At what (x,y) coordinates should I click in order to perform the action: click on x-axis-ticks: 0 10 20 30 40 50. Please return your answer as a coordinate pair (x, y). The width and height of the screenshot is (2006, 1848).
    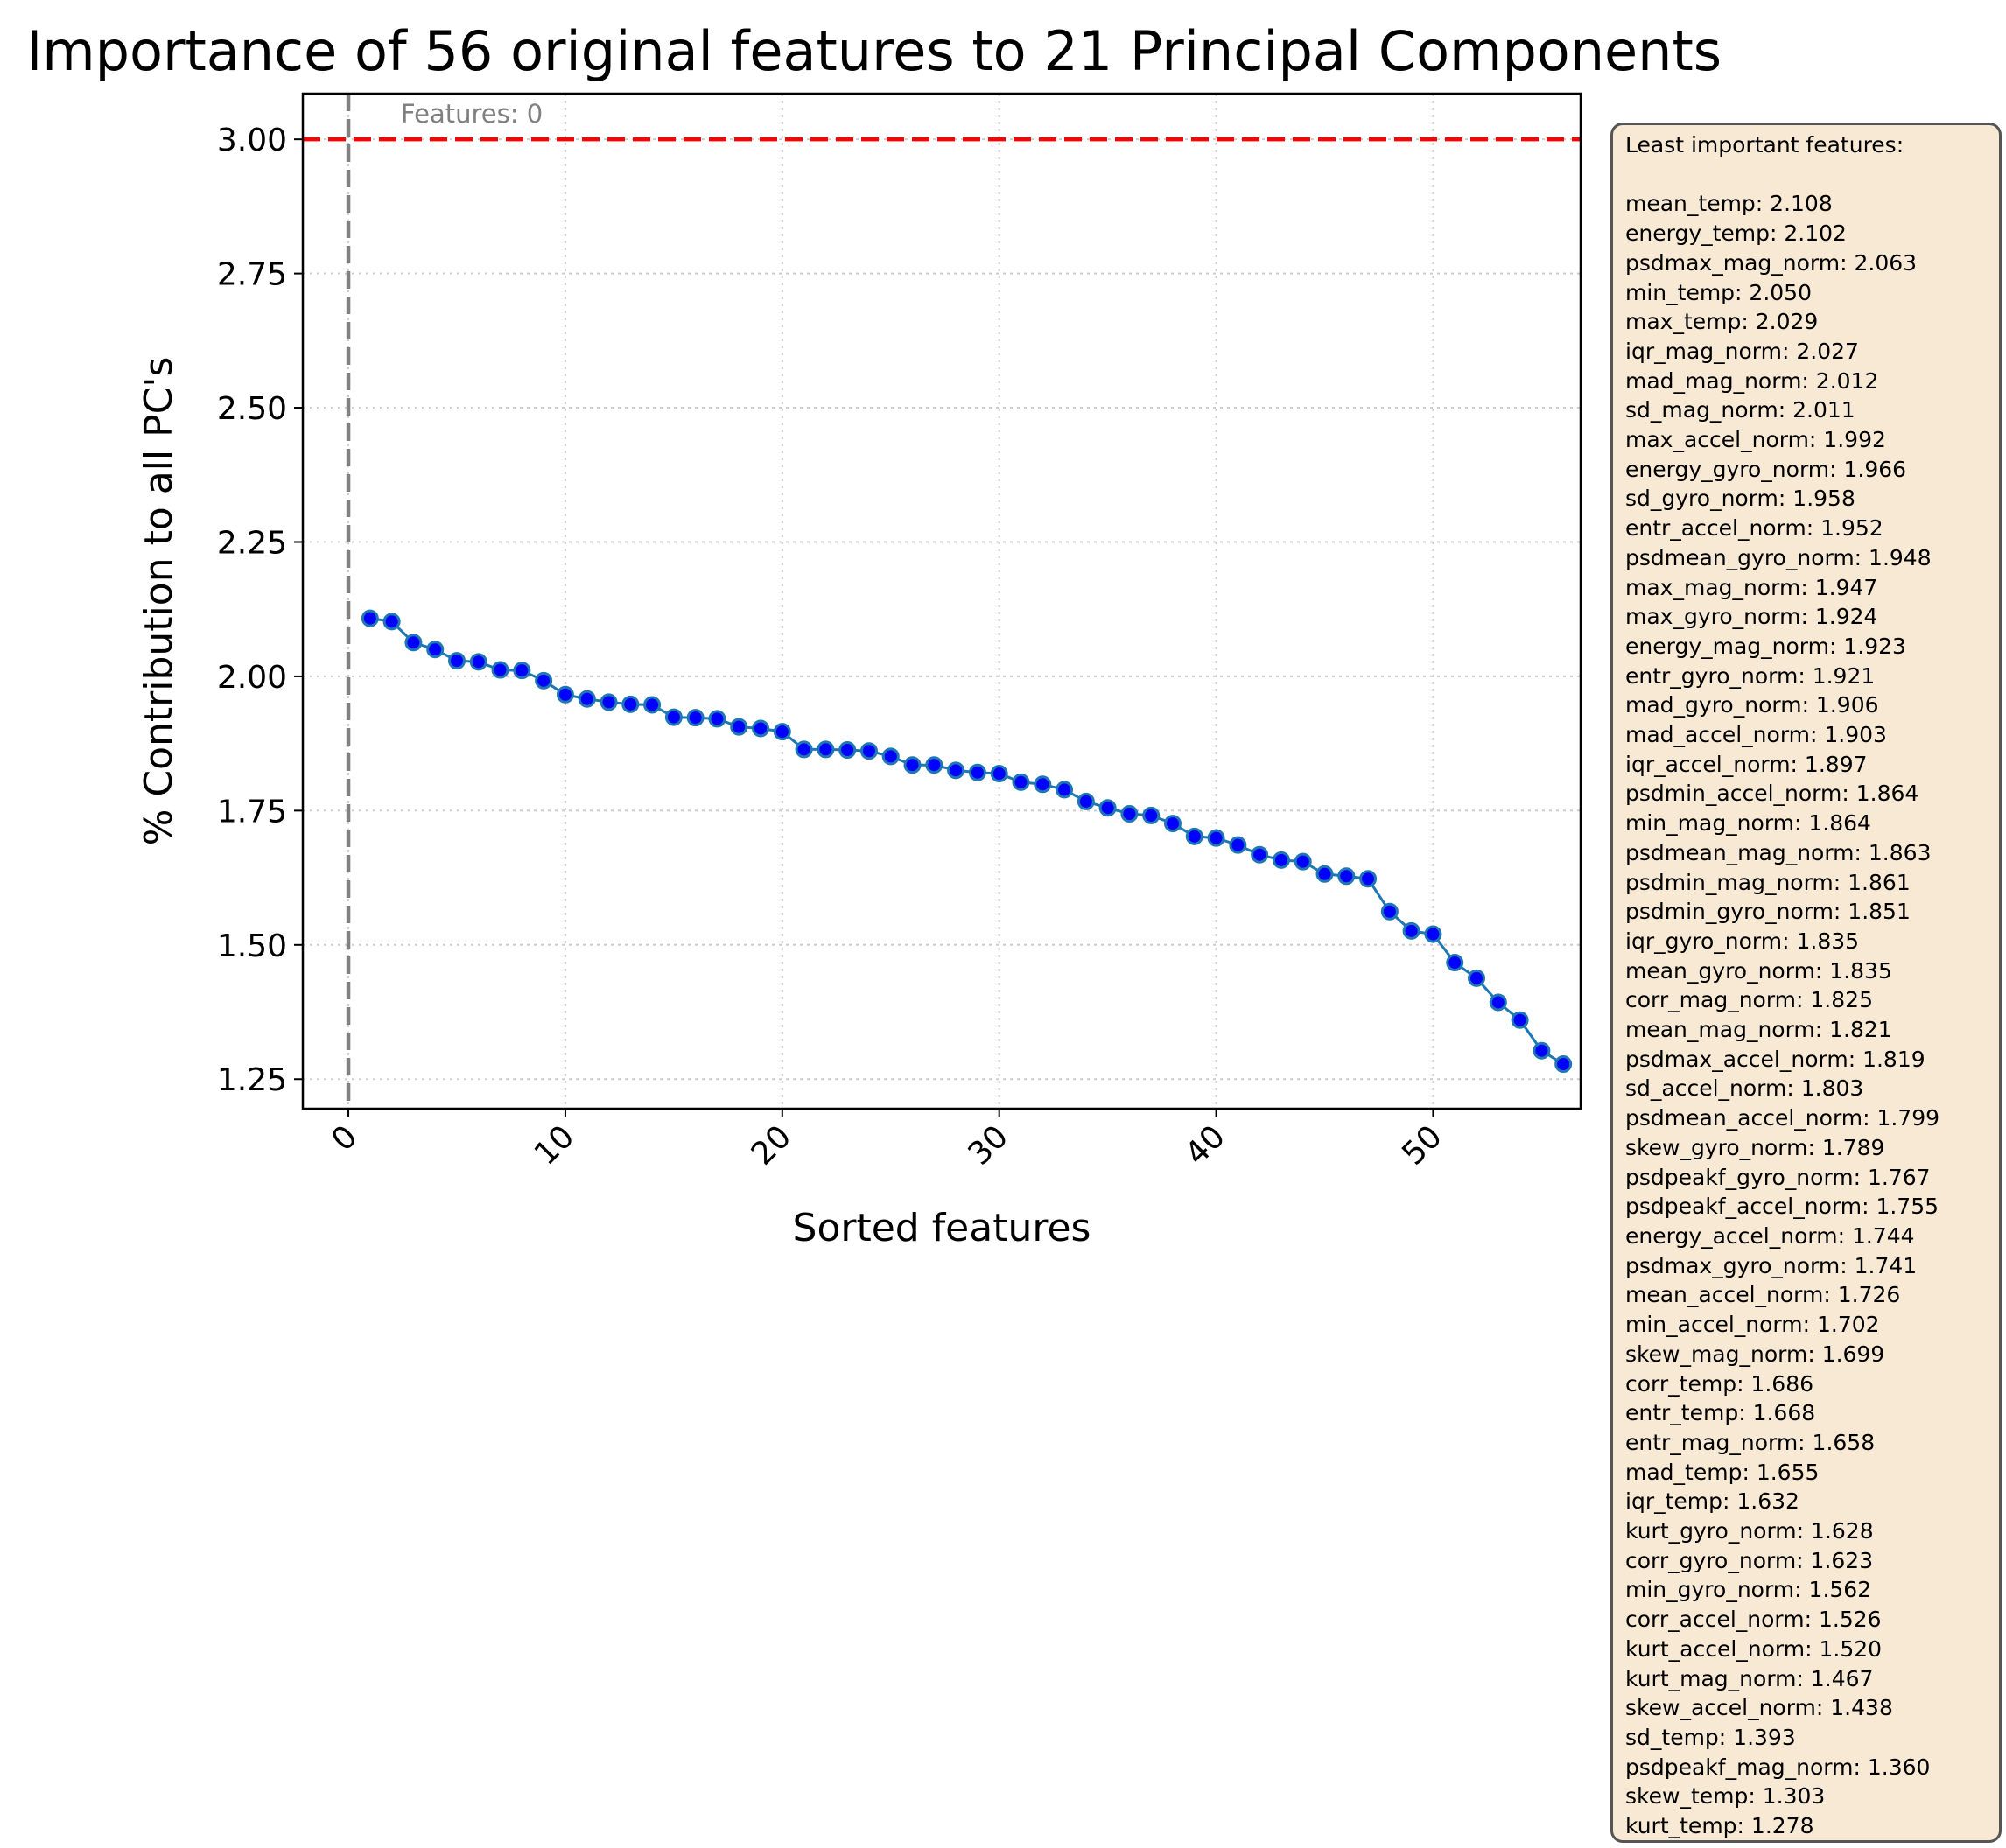
    Looking at the image, I should click on (887, 1140).